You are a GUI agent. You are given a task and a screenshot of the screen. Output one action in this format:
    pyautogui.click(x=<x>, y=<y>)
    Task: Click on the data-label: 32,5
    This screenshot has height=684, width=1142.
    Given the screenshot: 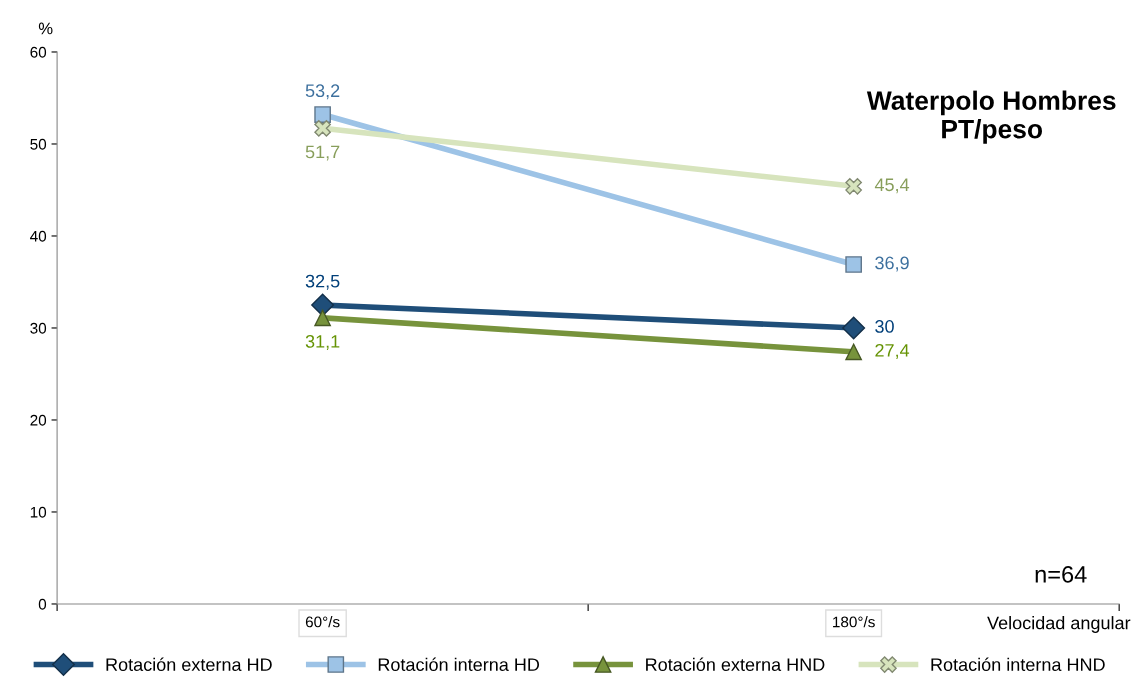 What is the action you would take?
    pyautogui.click(x=322, y=282)
    